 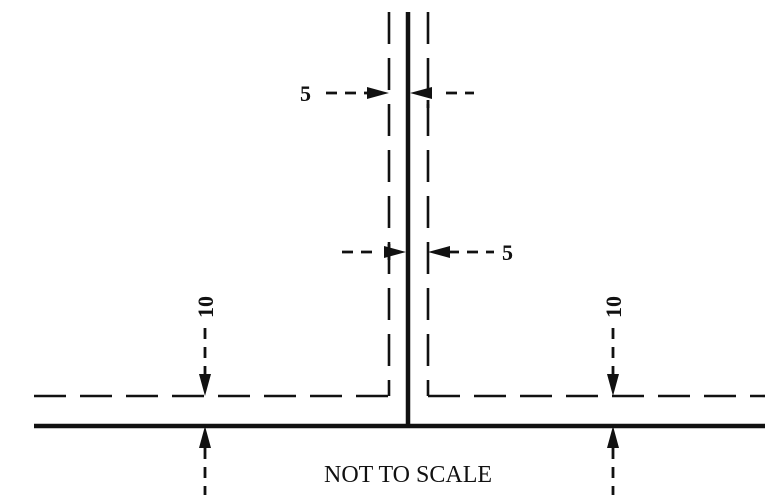 What do you see at coordinates (613, 395) in the screenshot?
I see `right-offset-dimension: 10` at bounding box center [613, 395].